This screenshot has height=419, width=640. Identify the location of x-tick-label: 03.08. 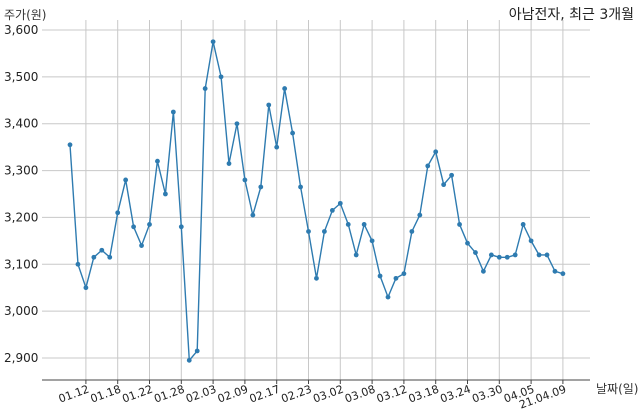
(360, 394).